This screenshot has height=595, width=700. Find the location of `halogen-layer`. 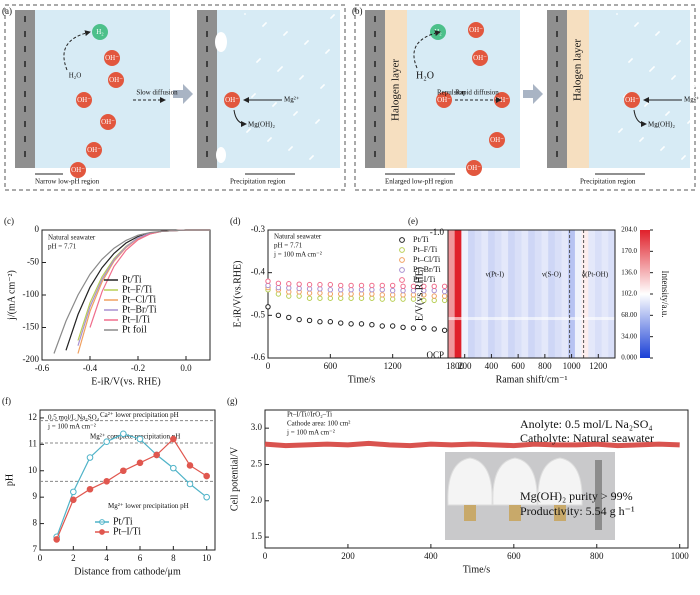

halogen-layer is located at coordinates (578, 89).